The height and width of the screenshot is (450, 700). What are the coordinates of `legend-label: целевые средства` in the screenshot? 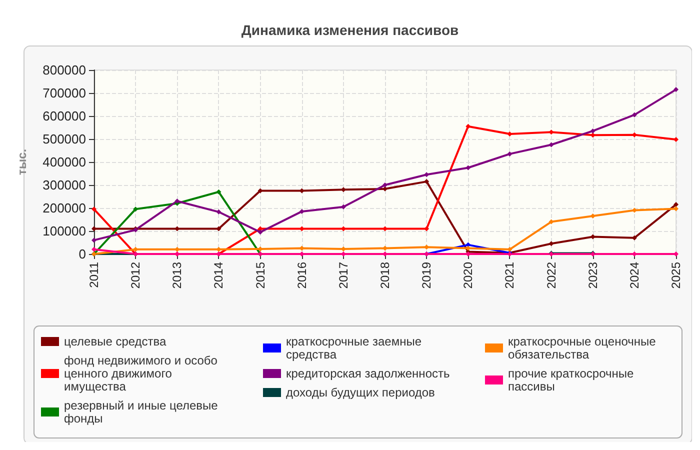 It's located at (115, 341).